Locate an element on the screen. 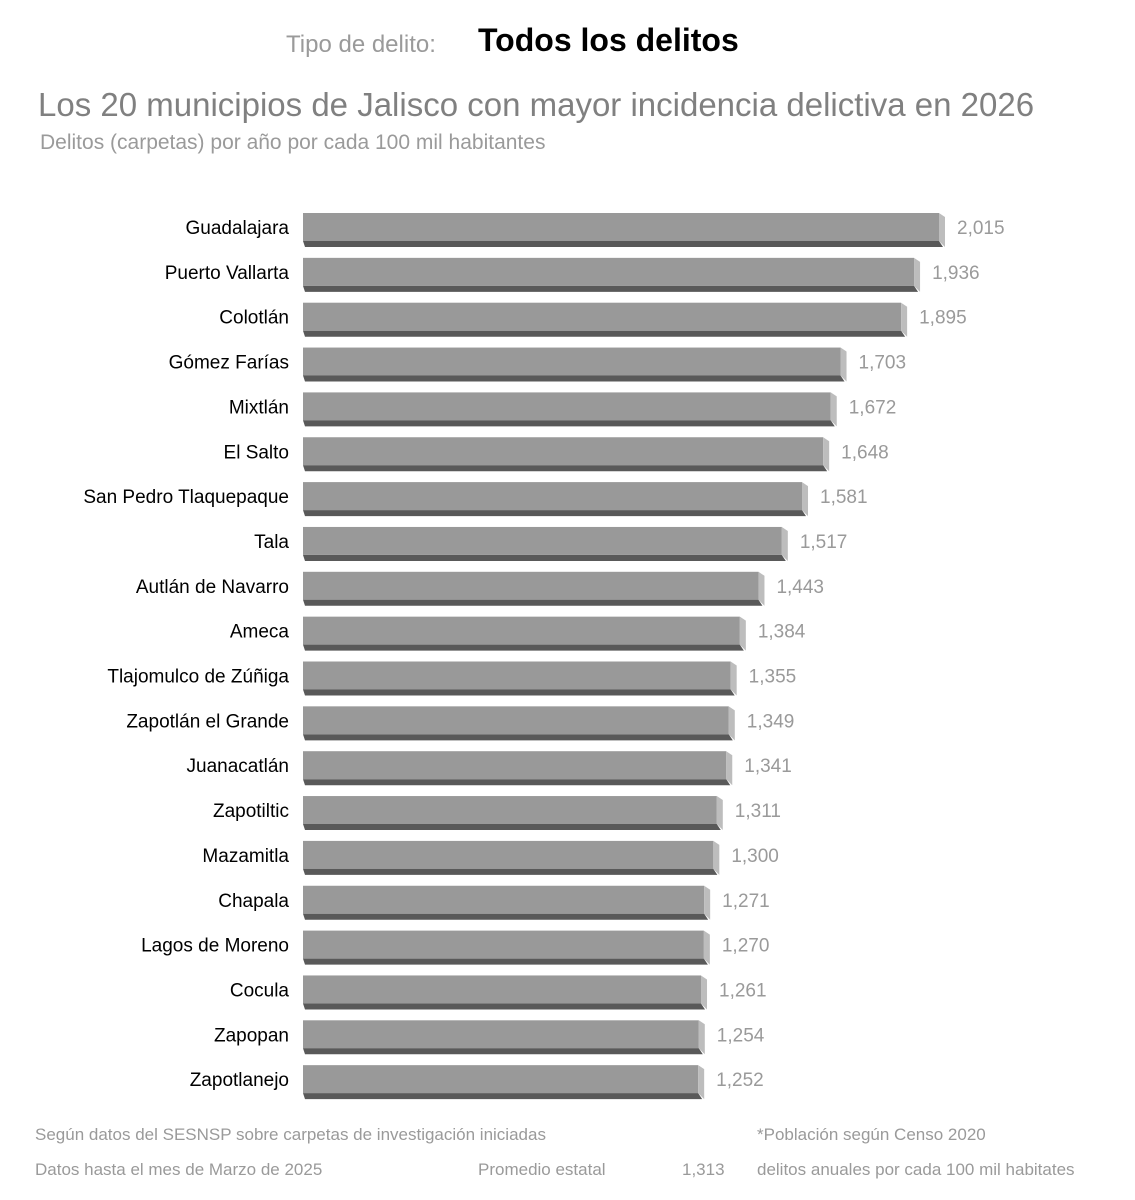 This screenshot has width=1135, height=1200. bar-group: Chapala 1,271 is located at coordinates (494, 902).